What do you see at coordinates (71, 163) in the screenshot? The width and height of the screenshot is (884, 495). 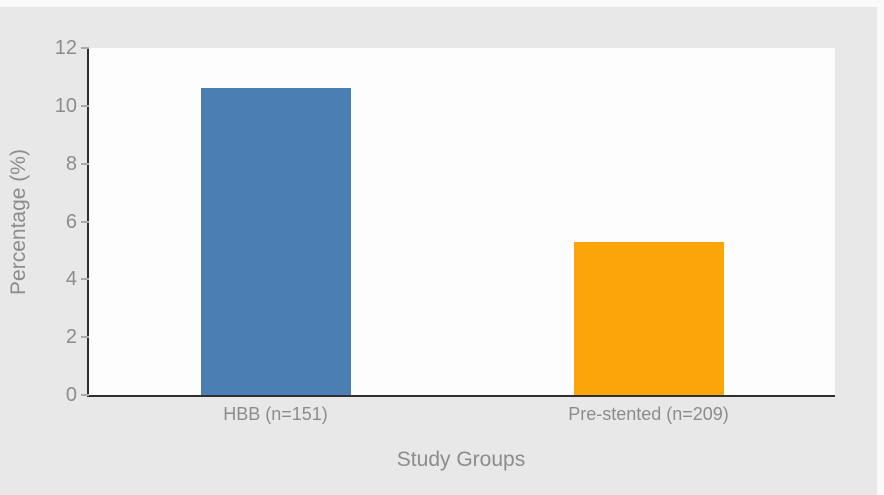 I see `y-tick-label: 8` at bounding box center [71, 163].